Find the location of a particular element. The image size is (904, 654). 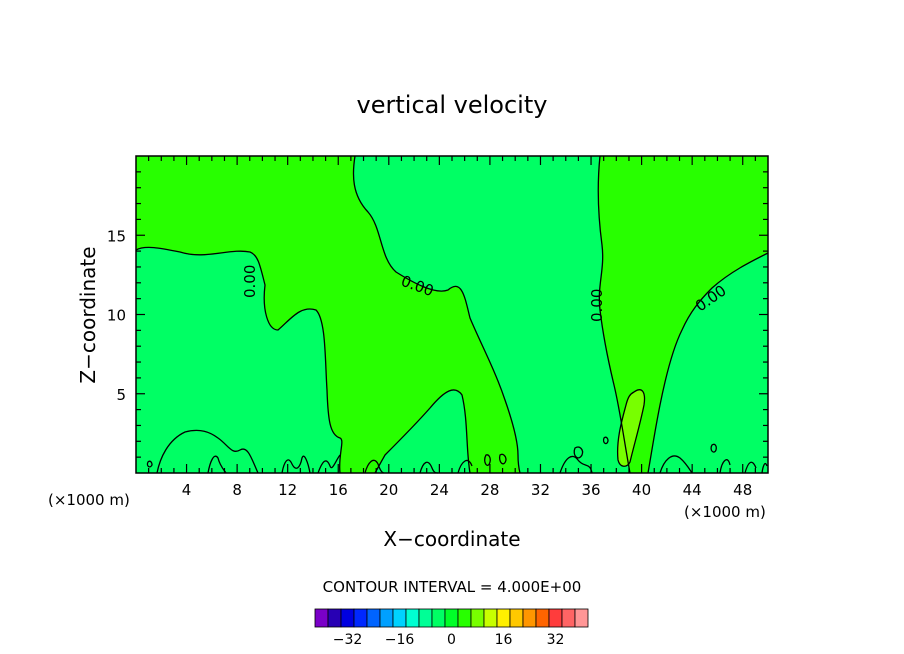

x-tick-label: 28 is located at coordinates (489, 490).